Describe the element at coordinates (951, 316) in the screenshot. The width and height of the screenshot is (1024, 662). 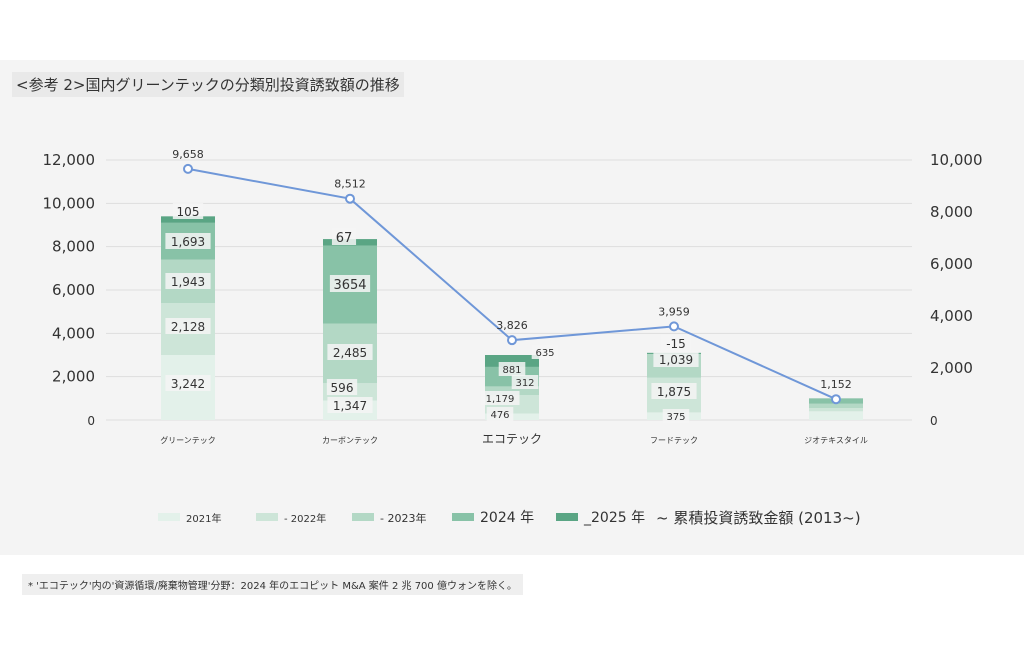
I see `y2-tick-label: 4,000` at that location.